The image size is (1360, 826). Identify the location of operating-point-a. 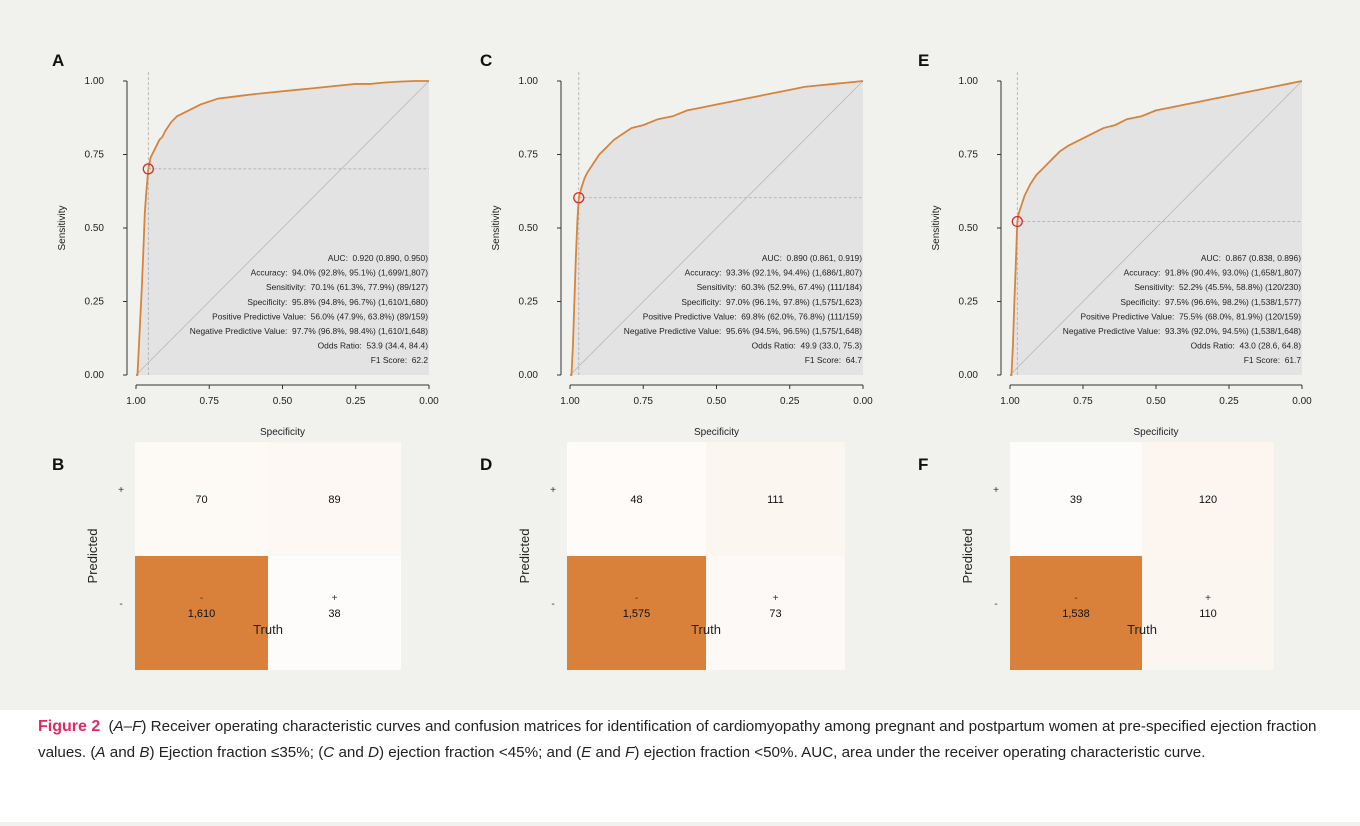
(148, 169).